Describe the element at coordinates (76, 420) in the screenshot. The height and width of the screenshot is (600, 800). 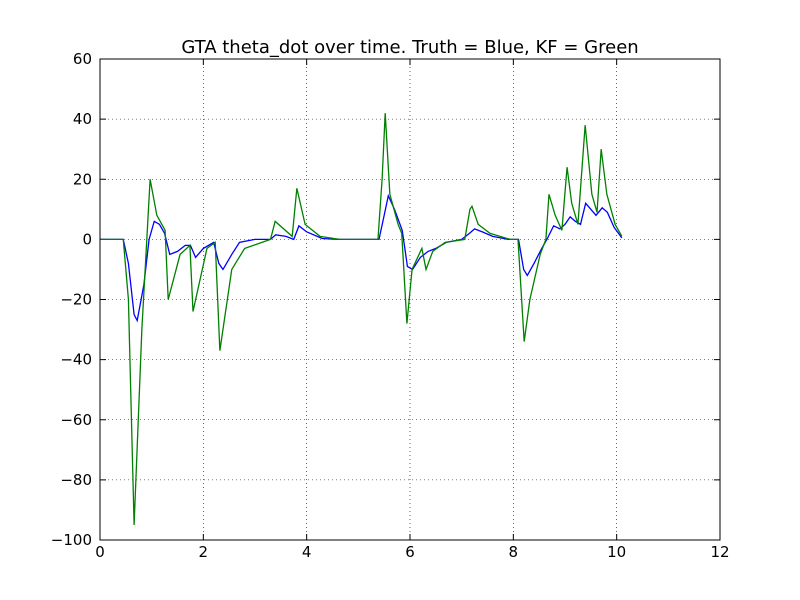
I see `y-tick-label: −60` at that location.